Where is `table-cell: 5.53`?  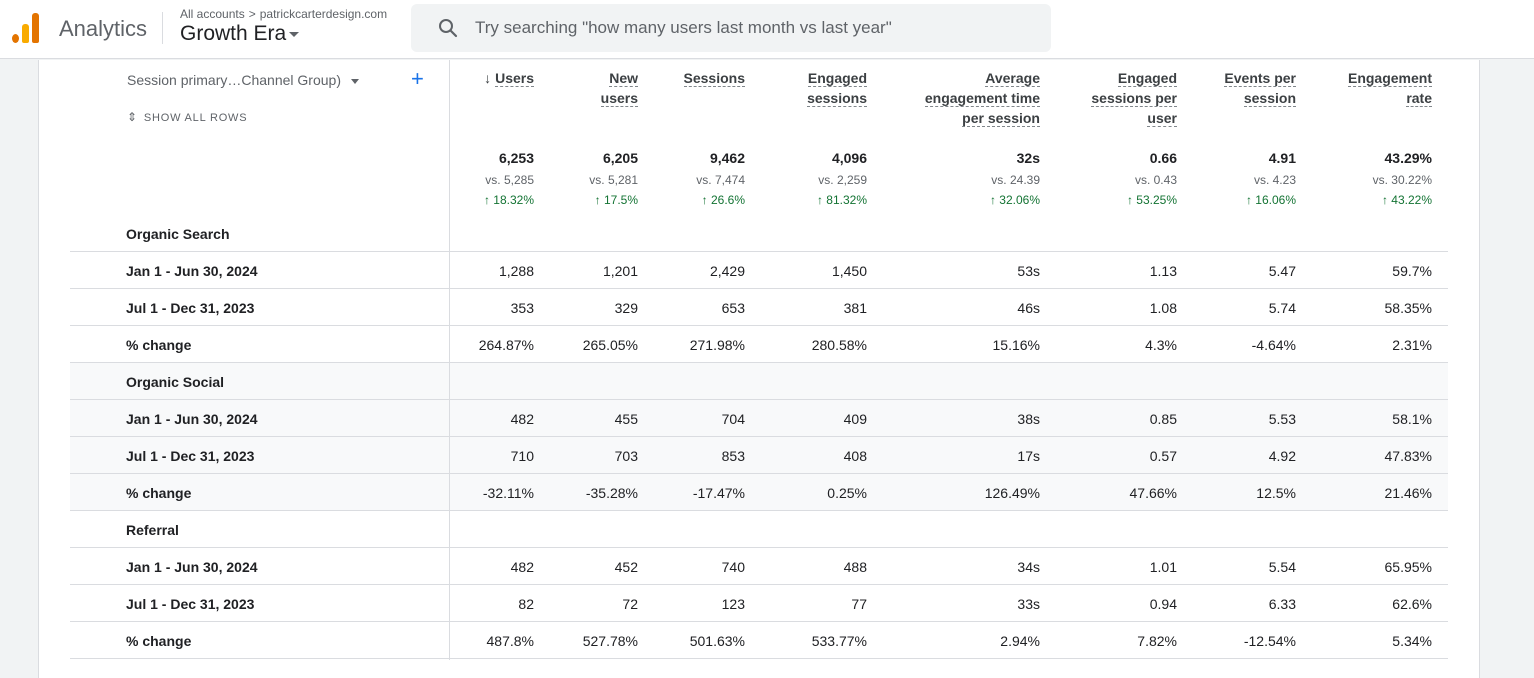 table-cell: 5.53 is located at coordinates (1282, 419).